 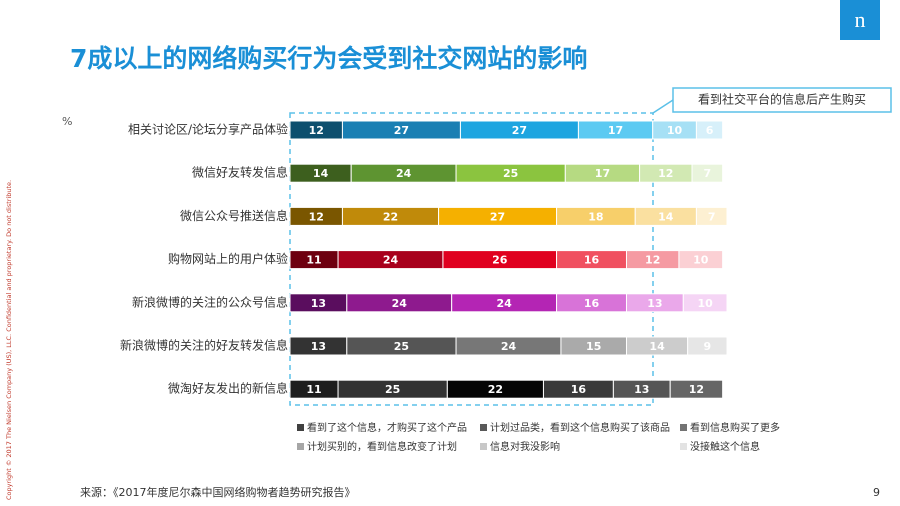 What do you see at coordinates (725, 446) in the screenshot?
I see `legend-label: 没接触这个信息` at bounding box center [725, 446].